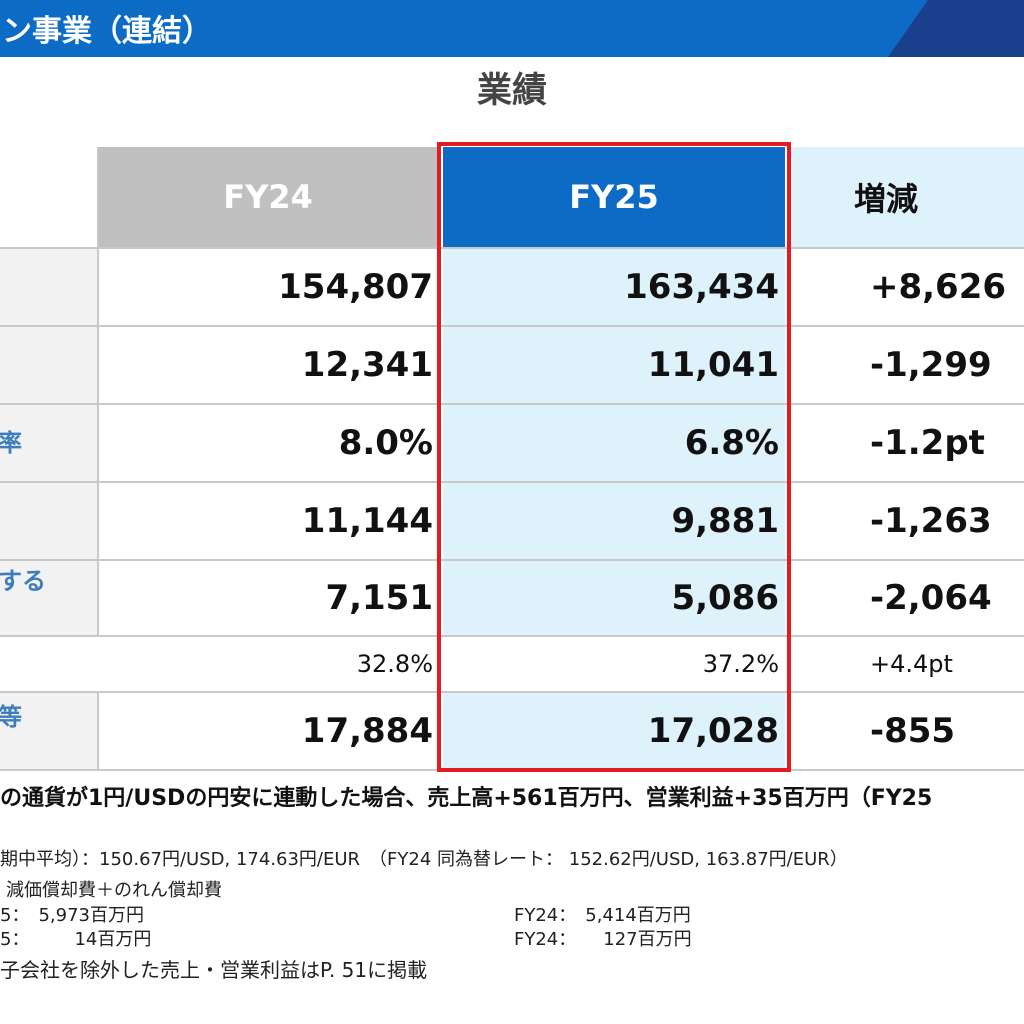 The width and height of the screenshot is (1024, 1024). I want to click on column-header-fy25: FY25, so click(614, 197).